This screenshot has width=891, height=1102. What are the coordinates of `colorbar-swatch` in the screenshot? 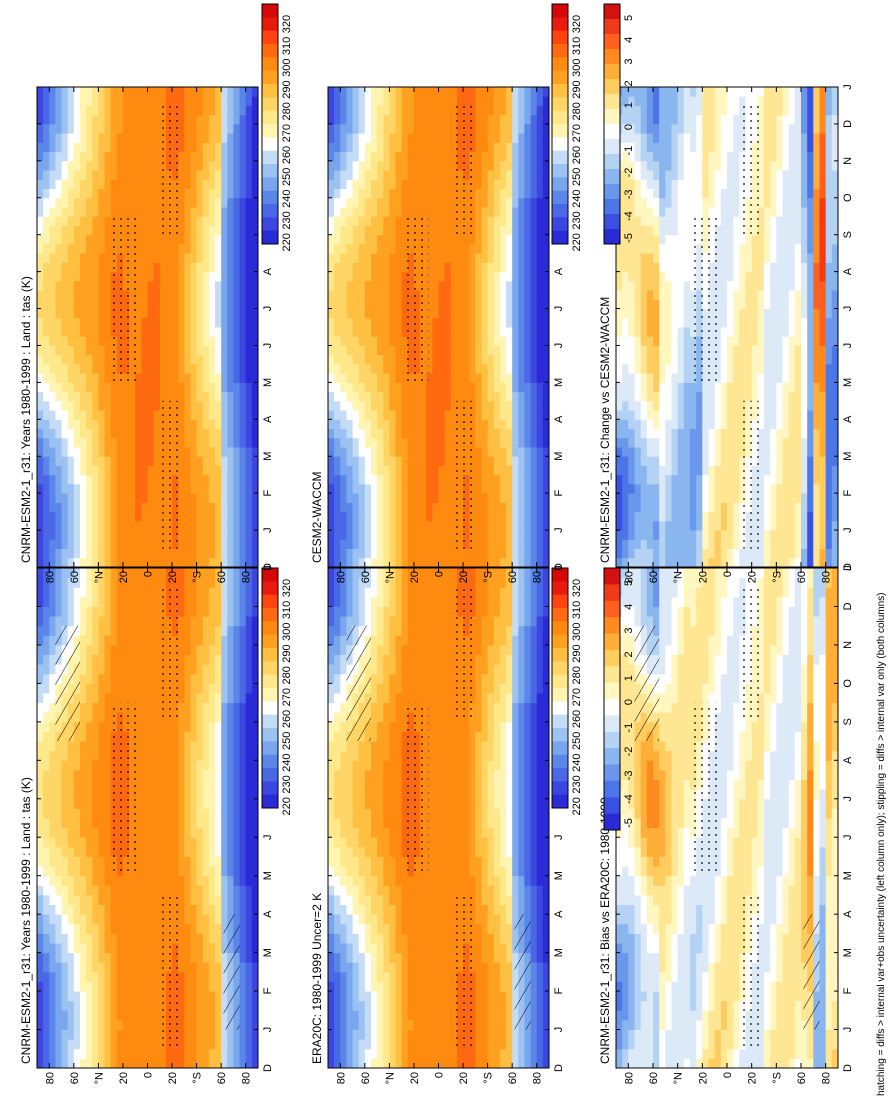 It's located at (270, 681).